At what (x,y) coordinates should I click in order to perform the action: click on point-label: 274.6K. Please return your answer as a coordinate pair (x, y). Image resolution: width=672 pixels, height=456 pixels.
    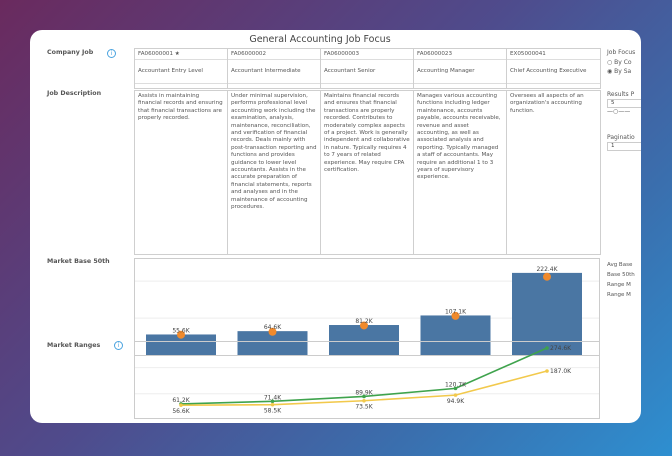
    Looking at the image, I should click on (561, 348).